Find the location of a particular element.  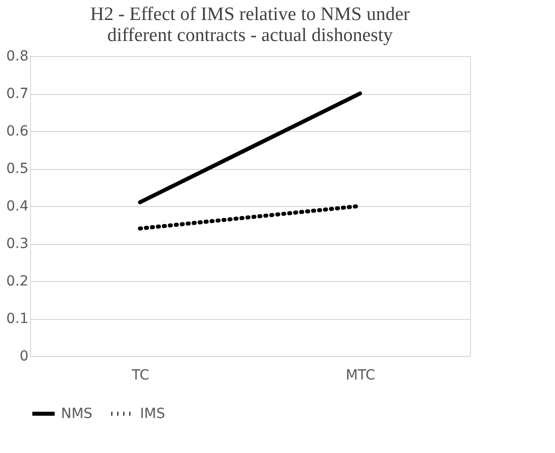

x-tick-label: TC is located at coordinates (140, 376).